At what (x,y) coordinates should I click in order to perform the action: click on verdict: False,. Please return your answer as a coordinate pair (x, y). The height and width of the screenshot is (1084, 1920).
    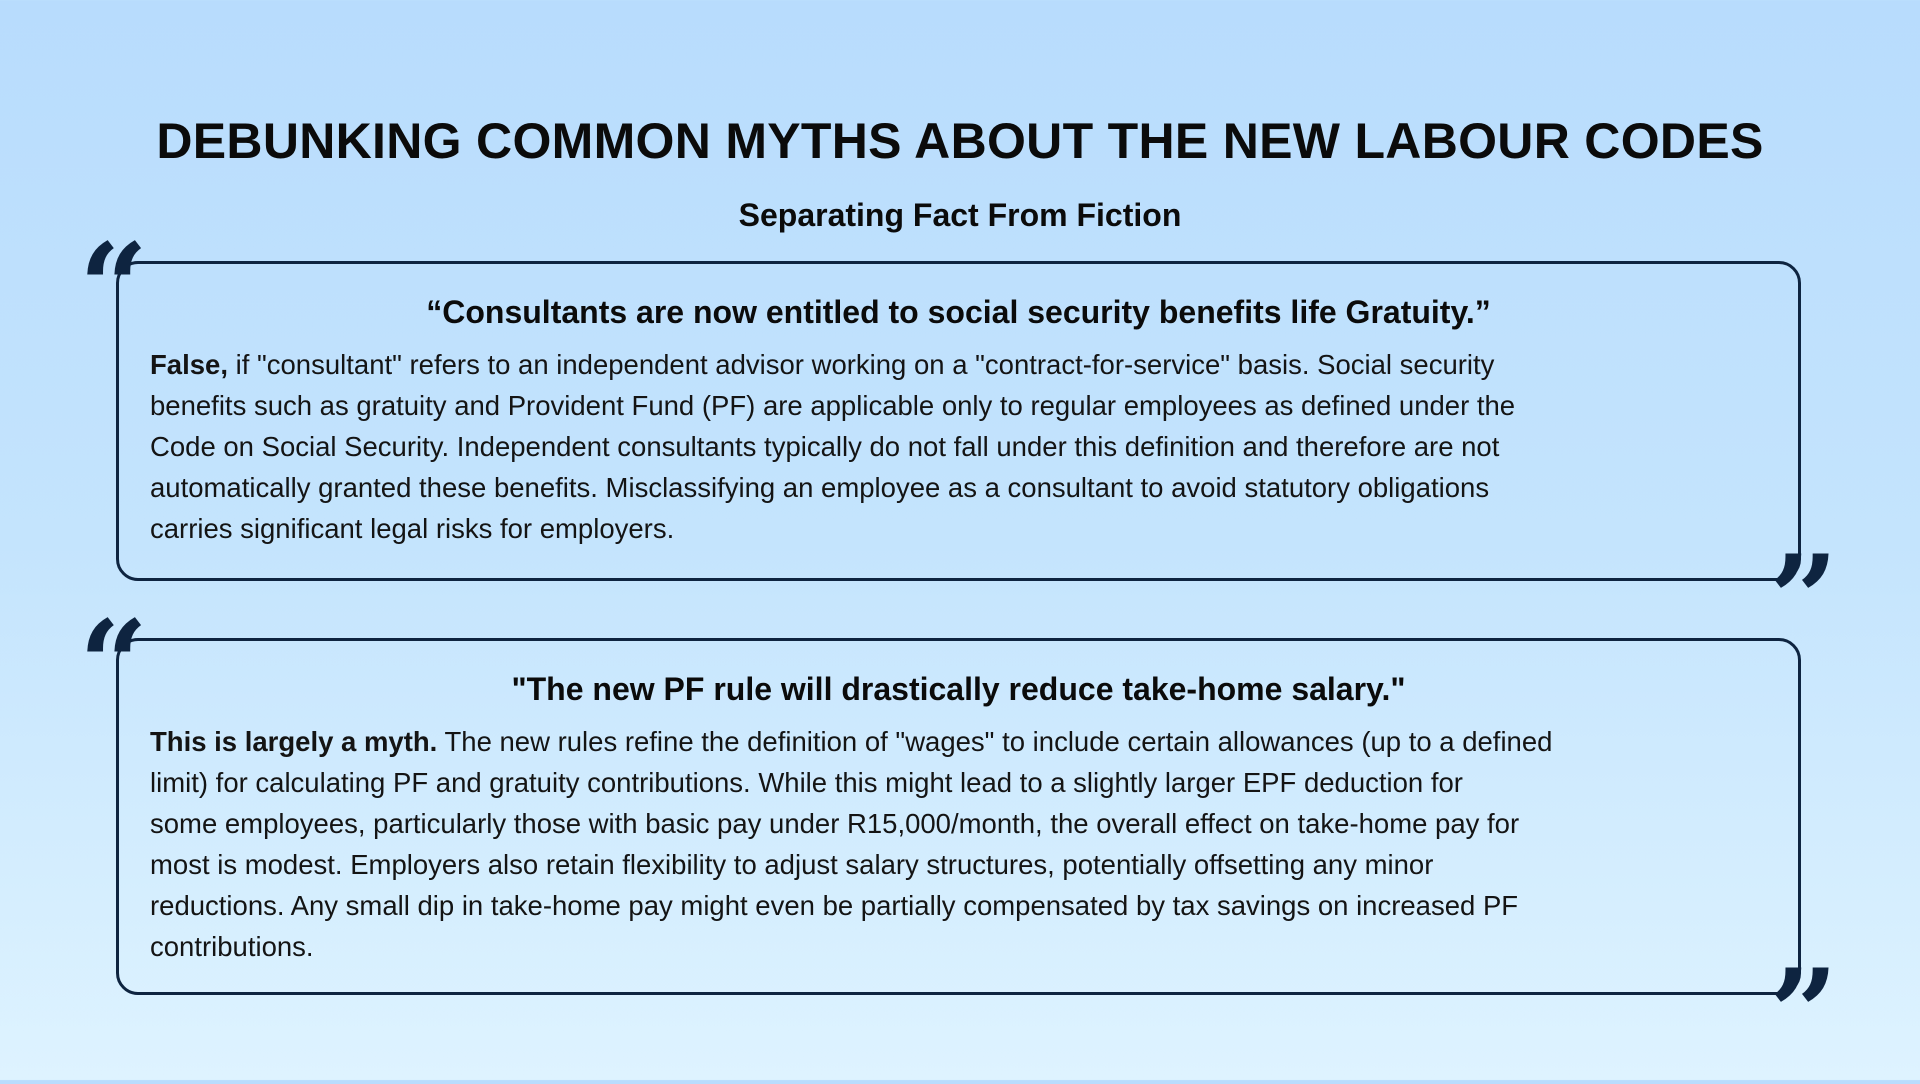
    Looking at the image, I should click on (189, 364).